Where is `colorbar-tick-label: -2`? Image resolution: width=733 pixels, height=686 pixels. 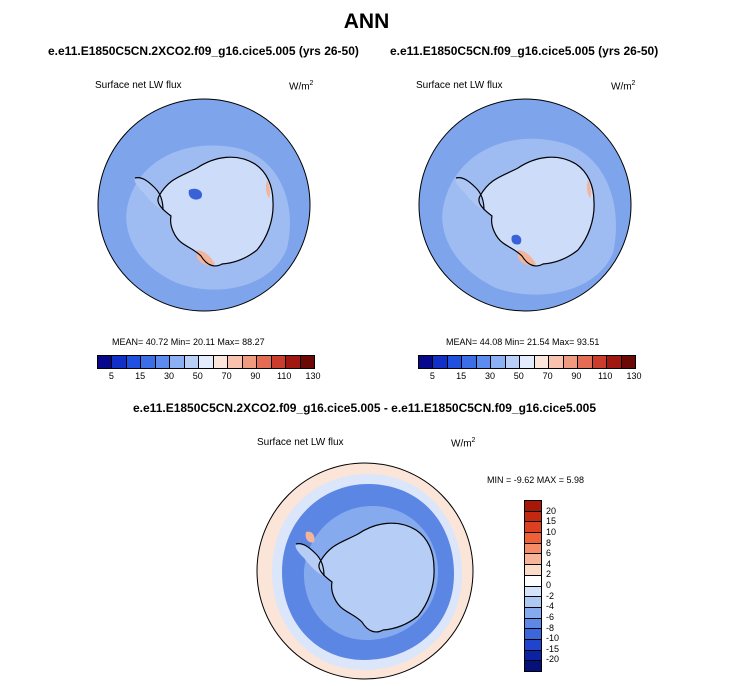
colorbar-tick-label: -2 is located at coordinates (550, 595).